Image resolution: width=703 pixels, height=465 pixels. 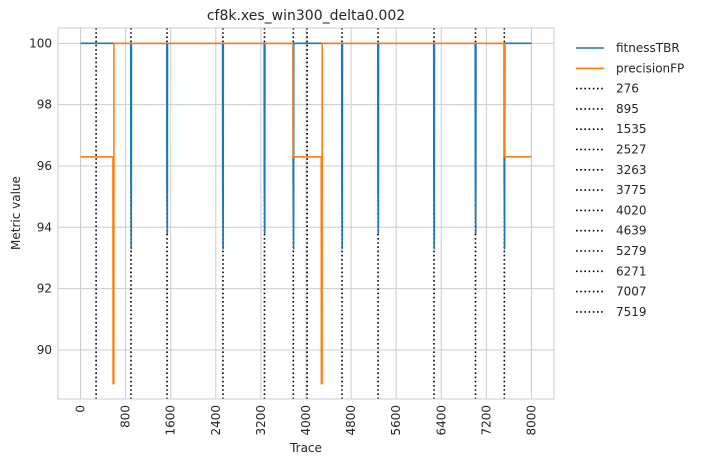 What do you see at coordinates (650, 68) in the screenshot?
I see `legend-label: precisionFP` at bounding box center [650, 68].